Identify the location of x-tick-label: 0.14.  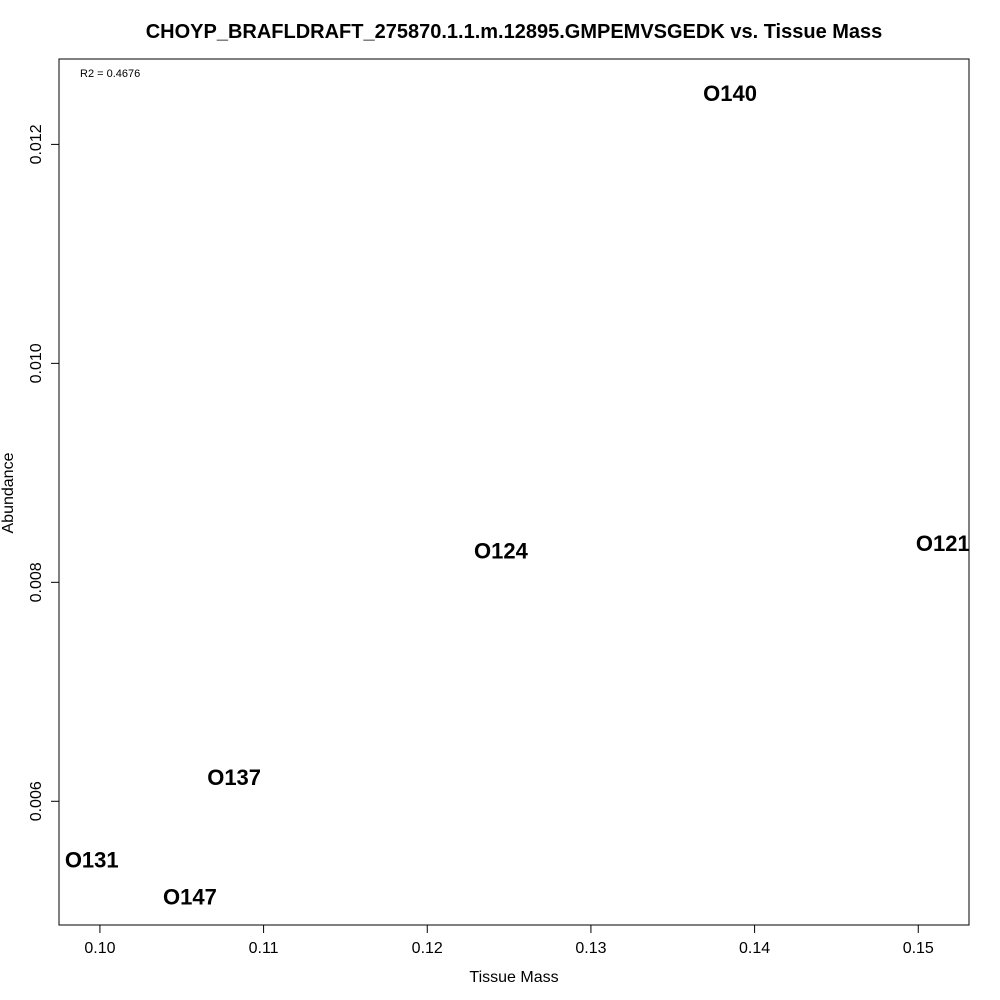
(754, 948).